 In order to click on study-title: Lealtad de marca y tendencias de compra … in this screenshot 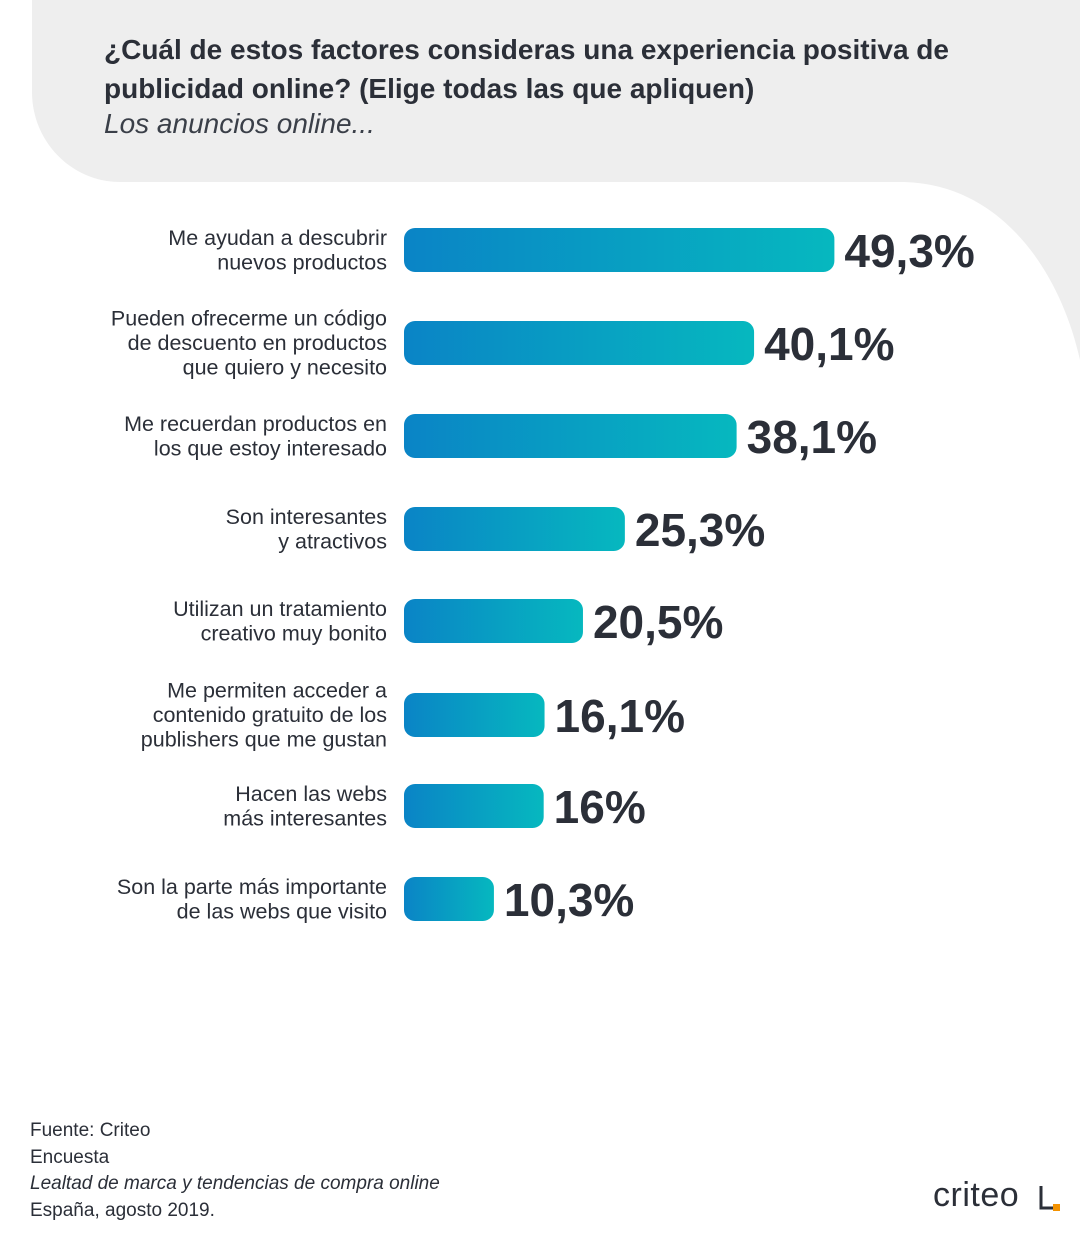, I will do `click(235, 1183)`.